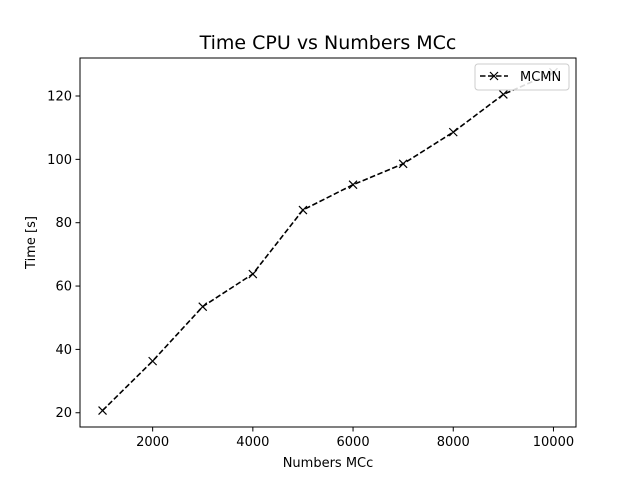  Describe the element at coordinates (63, 223) in the screenshot. I see `y-tick-label: 80` at that location.